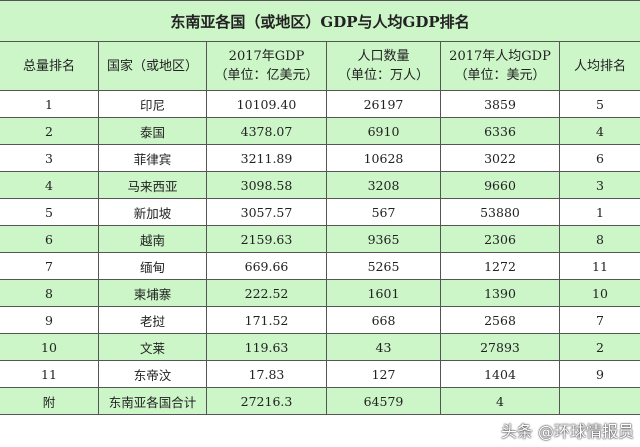 The width and height of the screenshot is (640, 447). I want to click on table-cell: 3859, so click(500, 104).